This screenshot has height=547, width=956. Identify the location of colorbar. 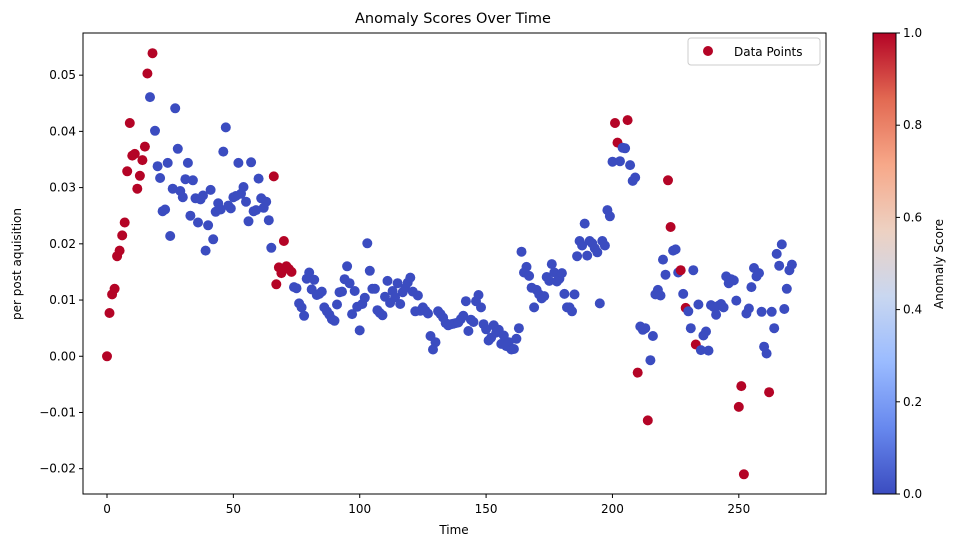
(884, 263).